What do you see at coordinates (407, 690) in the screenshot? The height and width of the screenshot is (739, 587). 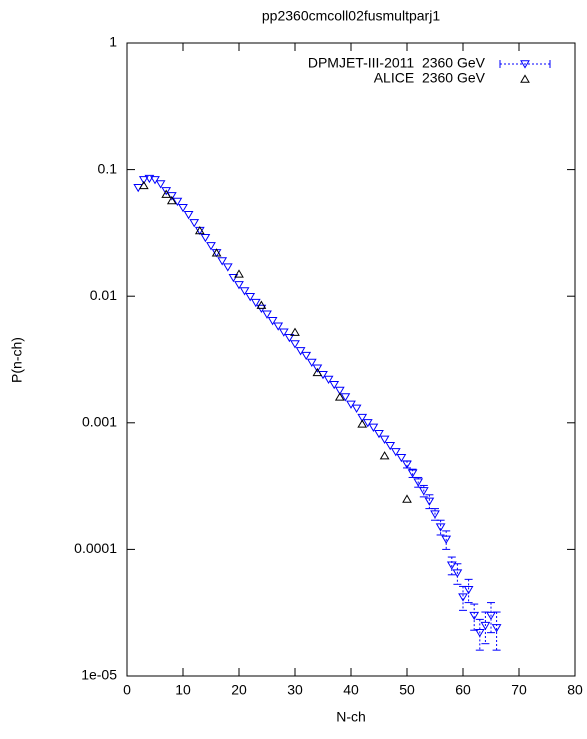 I see `x-tick-label: 50` at bounding box center [407, 690].